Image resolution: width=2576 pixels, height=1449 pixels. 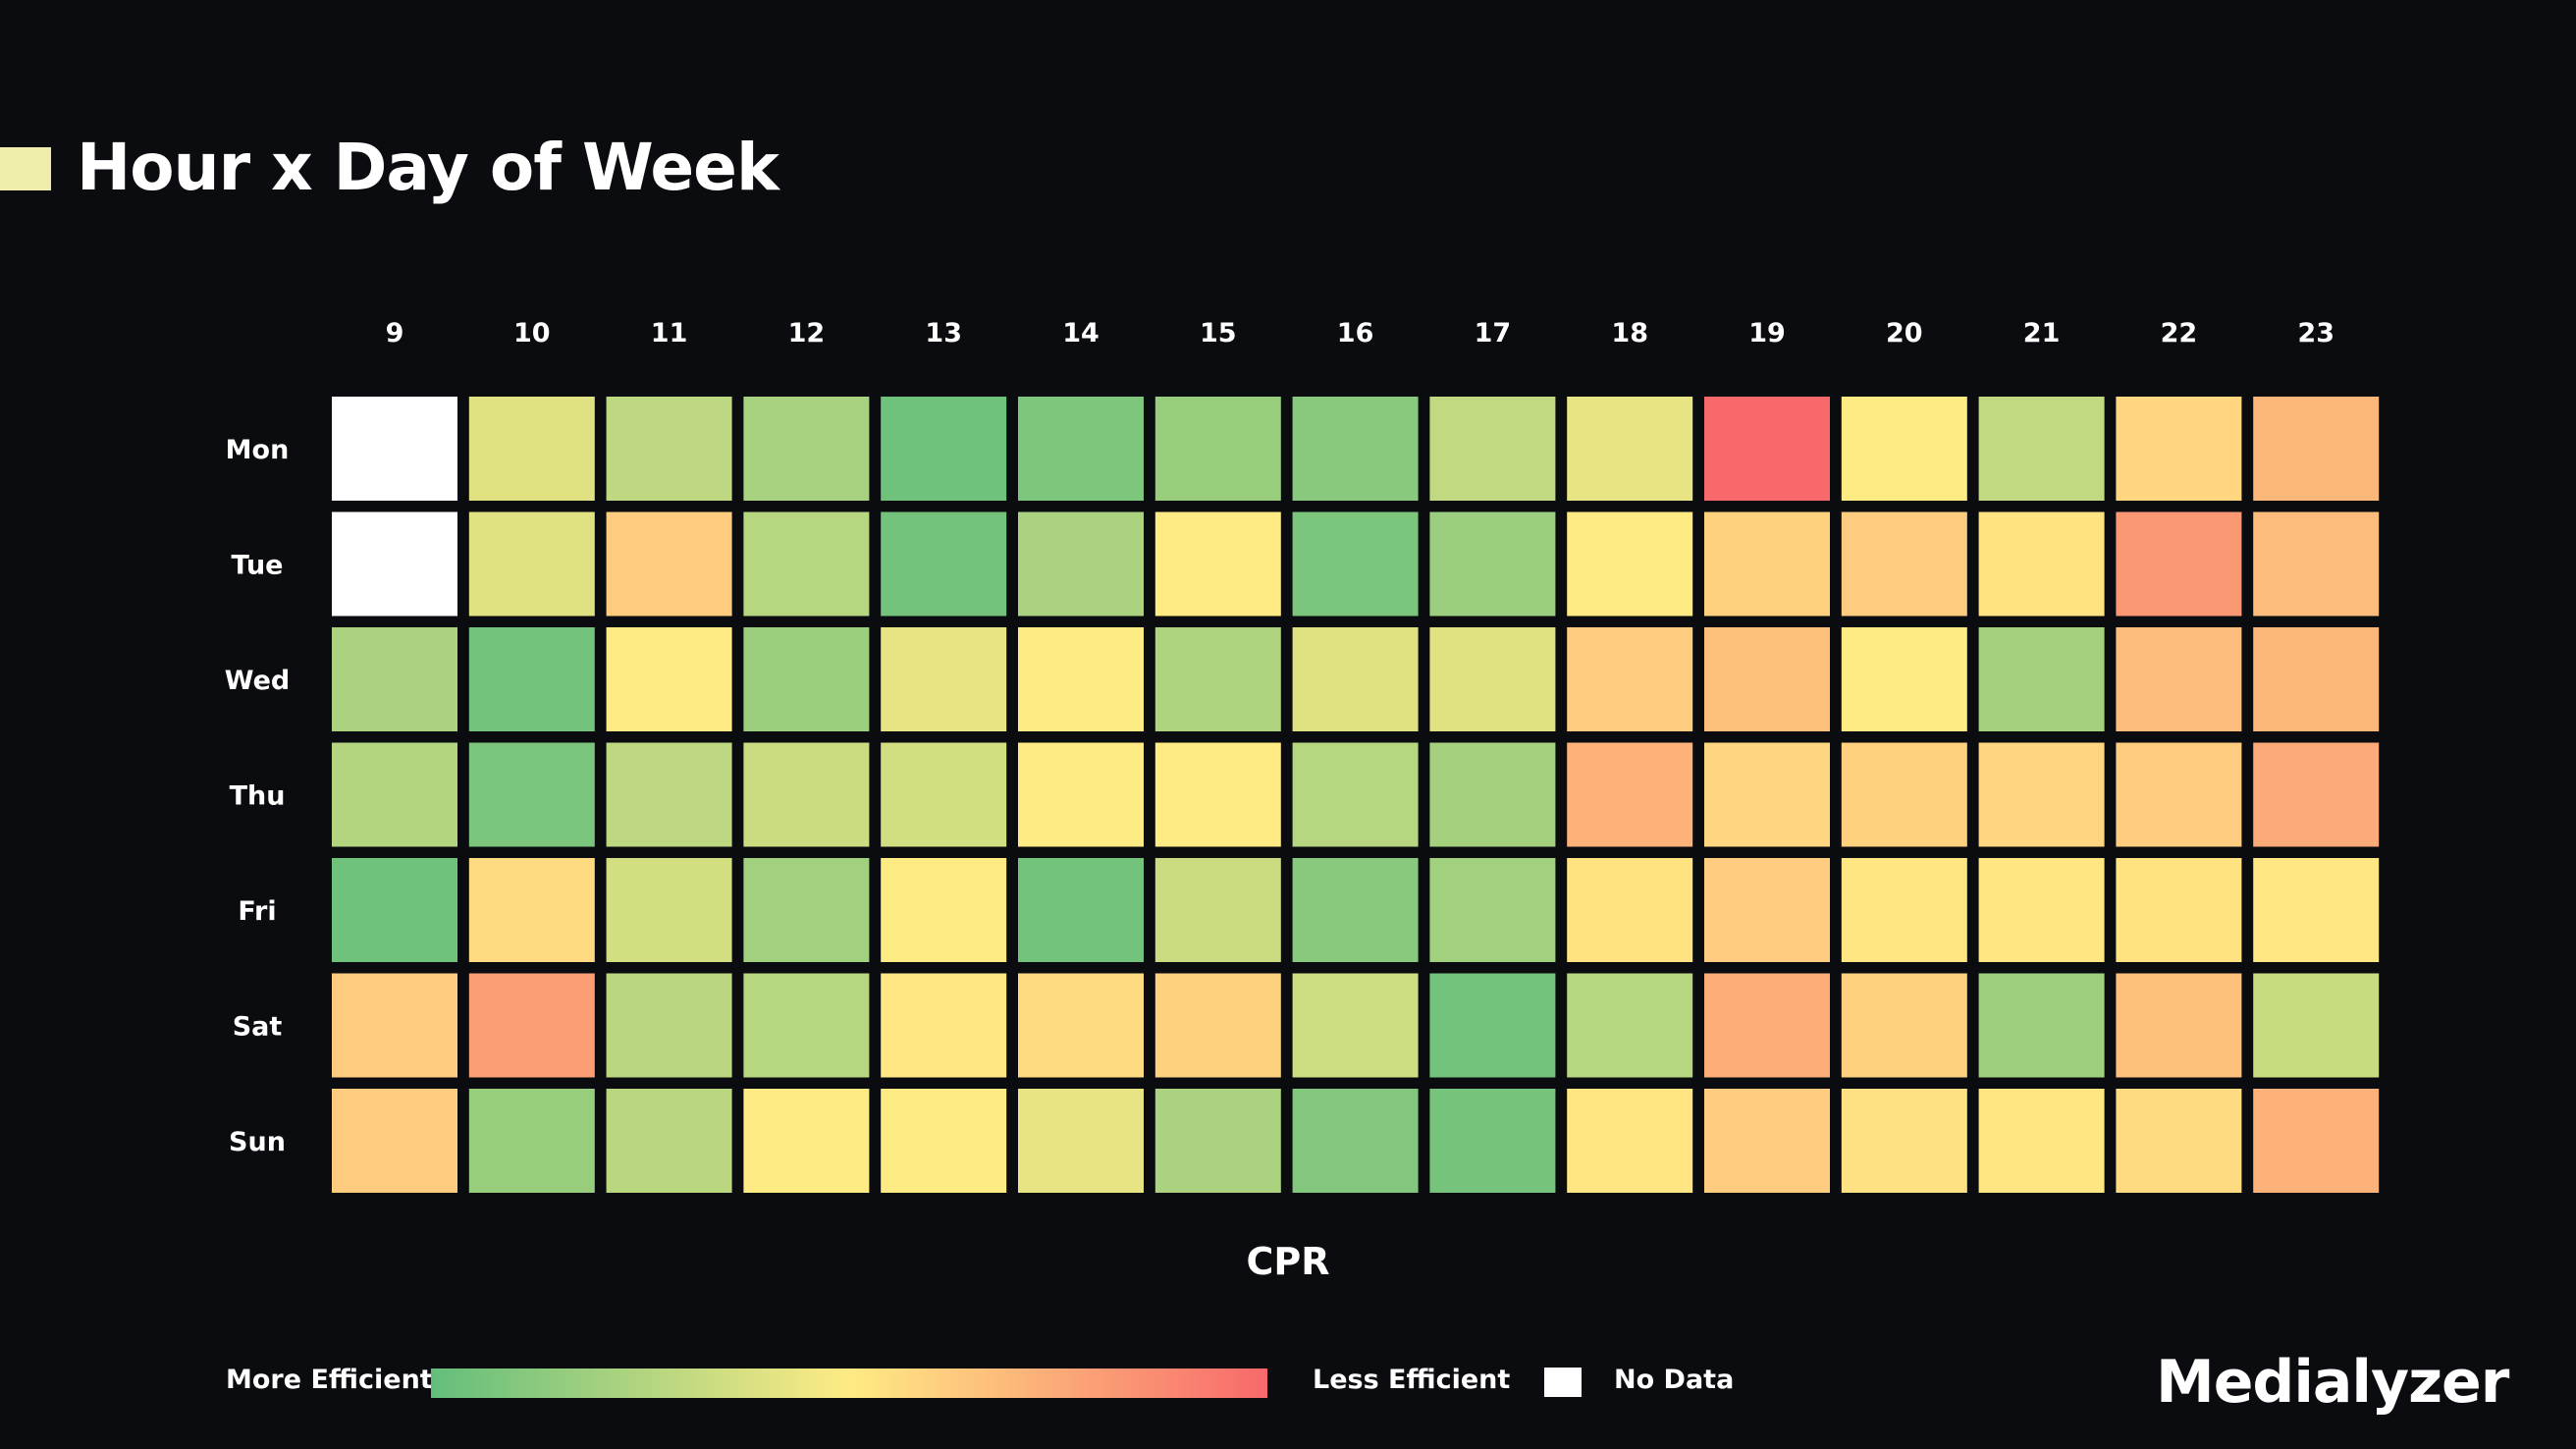 I want to click on y-tick-label: Tue, so click(x=258, y=566).